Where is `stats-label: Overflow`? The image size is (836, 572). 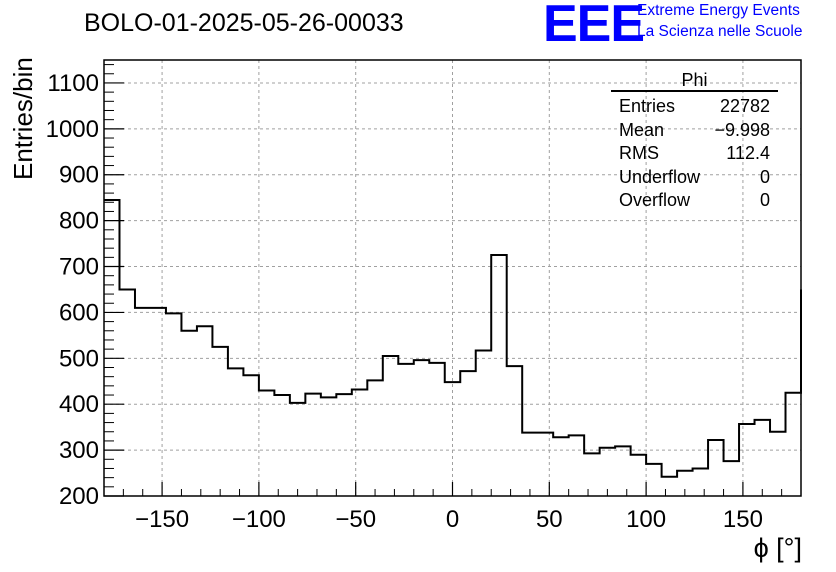
stats-label: Overflow is located at coordinates (655, 200).